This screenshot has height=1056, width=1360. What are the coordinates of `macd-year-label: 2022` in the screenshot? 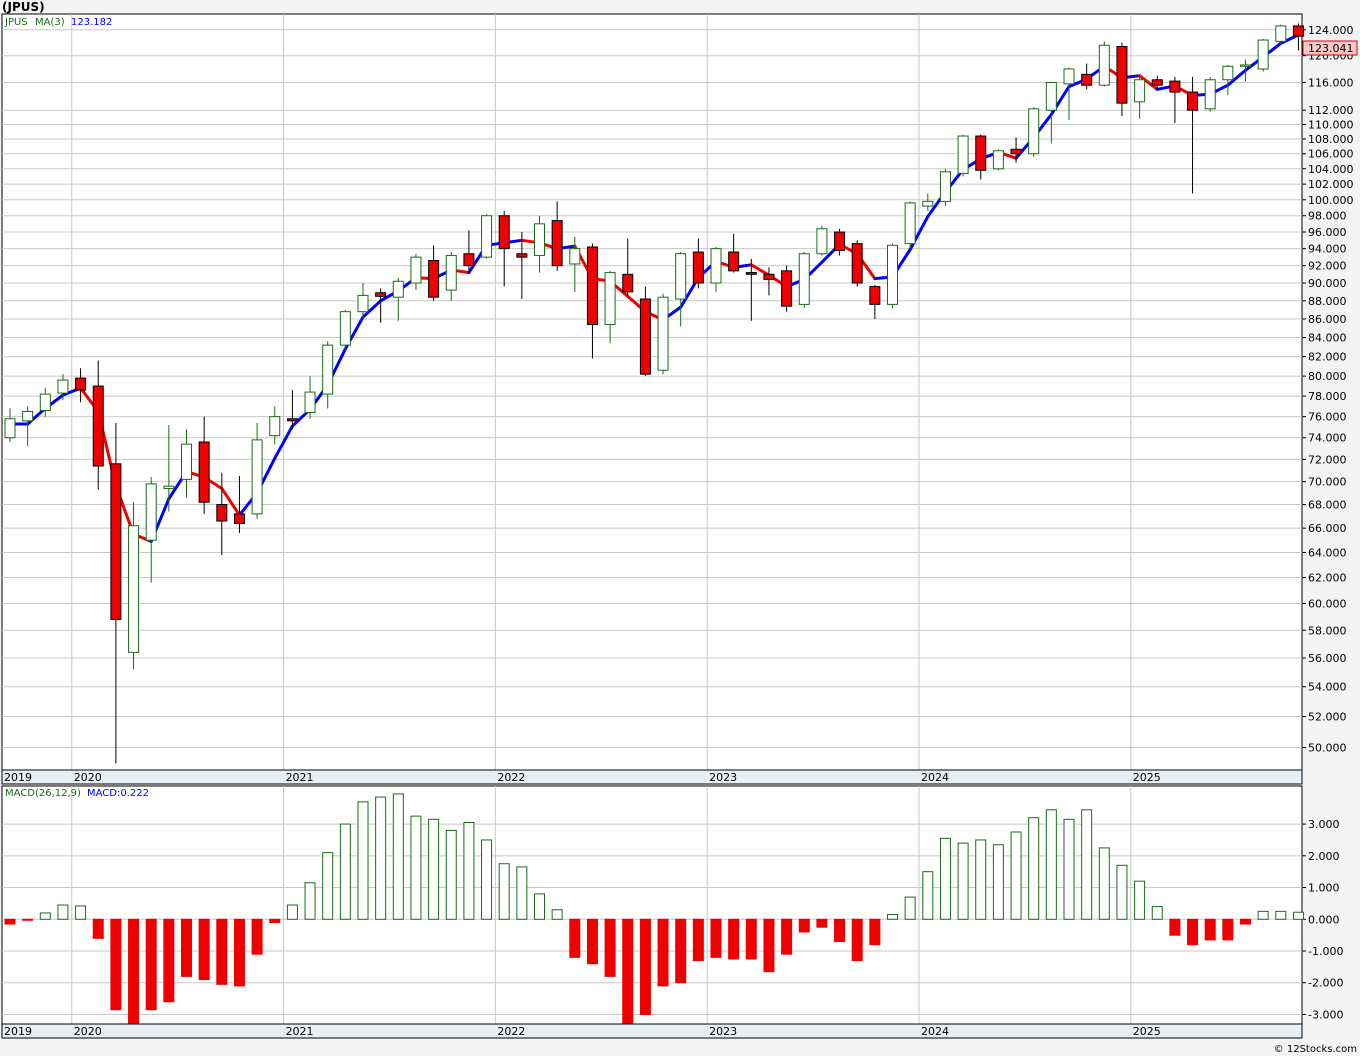 It's located at (511, 1031).